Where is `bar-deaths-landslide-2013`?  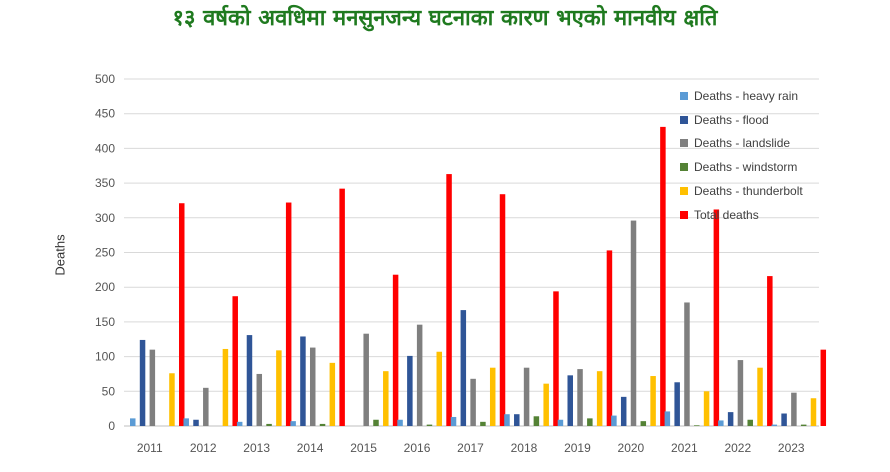
bar-deaths-landslide-2013 is located at coordinates (259, 399).